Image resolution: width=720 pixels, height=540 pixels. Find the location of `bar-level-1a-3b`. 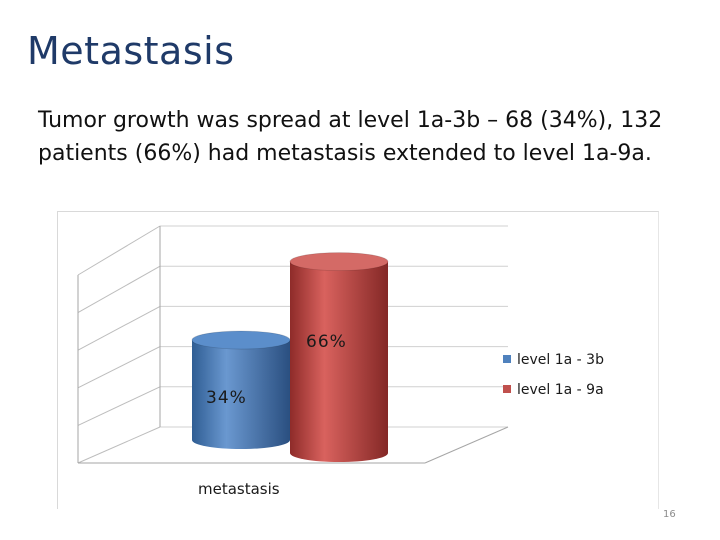

bar-level-1a-3b is located at coordinates (241, 389).